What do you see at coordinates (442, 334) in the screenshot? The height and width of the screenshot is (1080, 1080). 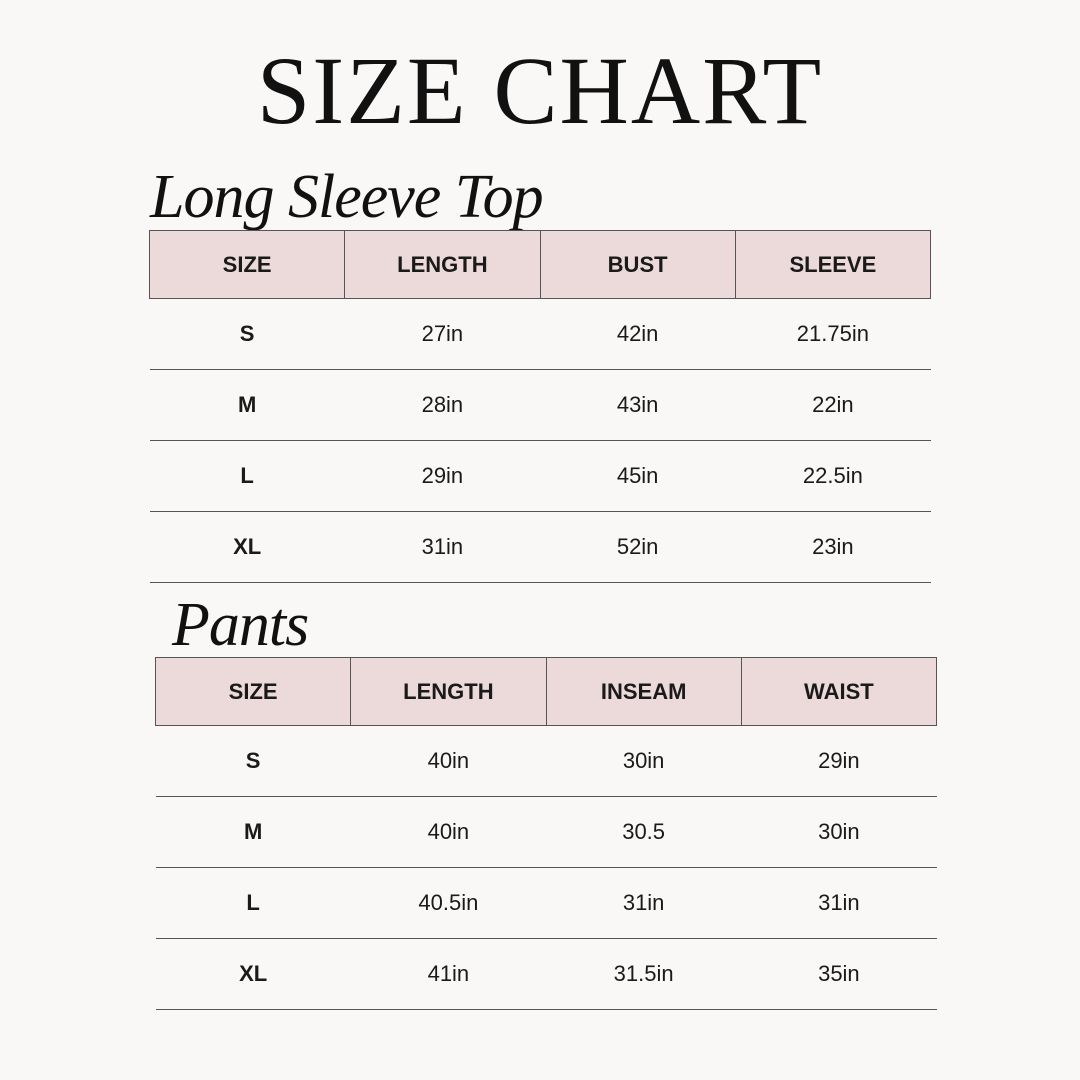 I see `measurement-cell: 27in` at bounding box center [442, 334].